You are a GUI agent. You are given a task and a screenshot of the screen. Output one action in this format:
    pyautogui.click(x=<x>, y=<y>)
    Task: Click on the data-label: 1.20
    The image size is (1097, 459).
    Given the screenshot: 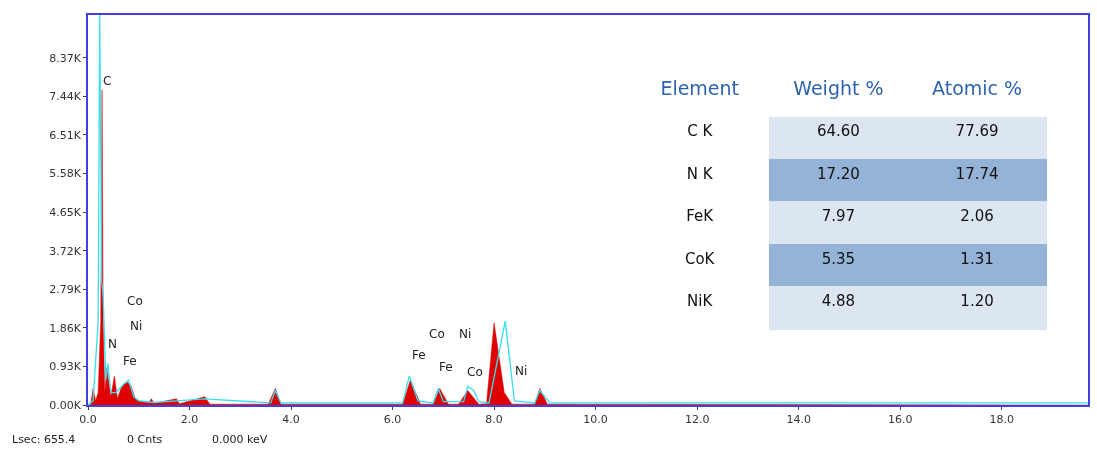 What is the action you would take?
    pyautogui.click(x=977, y=301)
    